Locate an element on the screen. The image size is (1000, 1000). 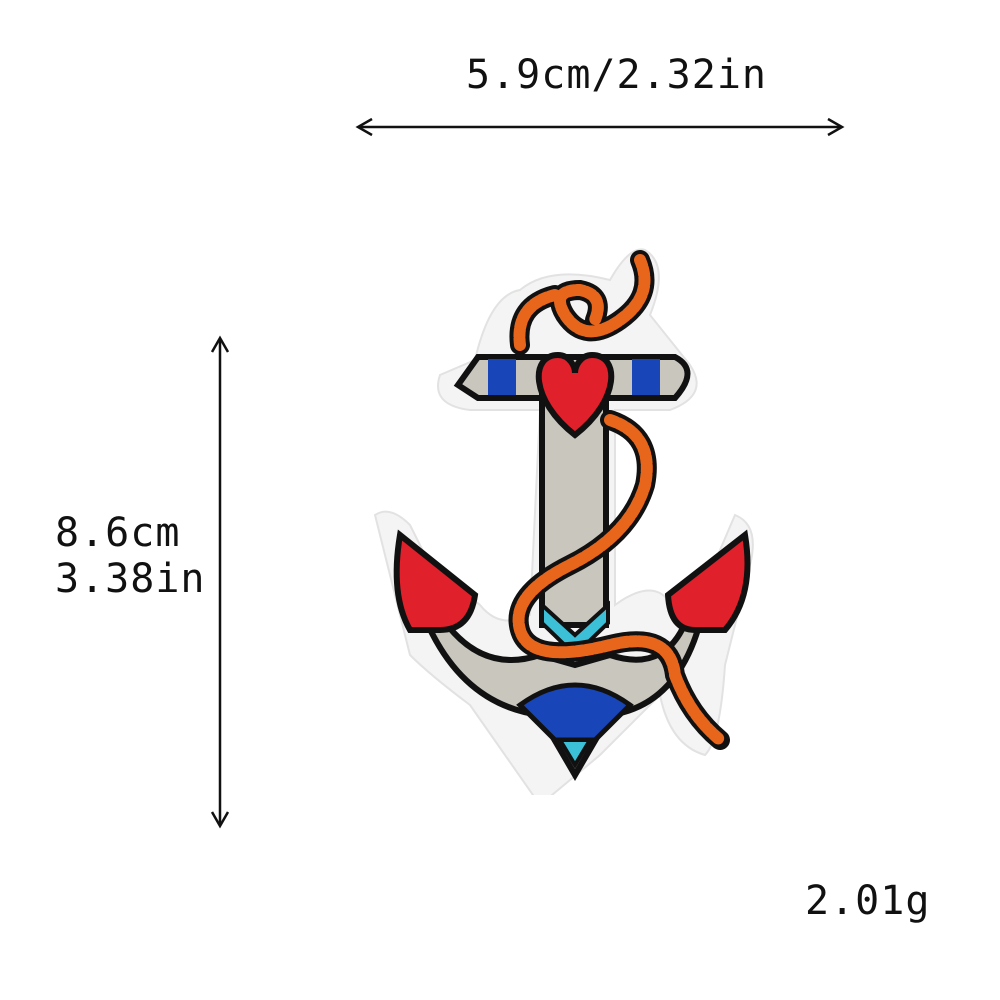
right-fluke is located at coordinates (707, 581).